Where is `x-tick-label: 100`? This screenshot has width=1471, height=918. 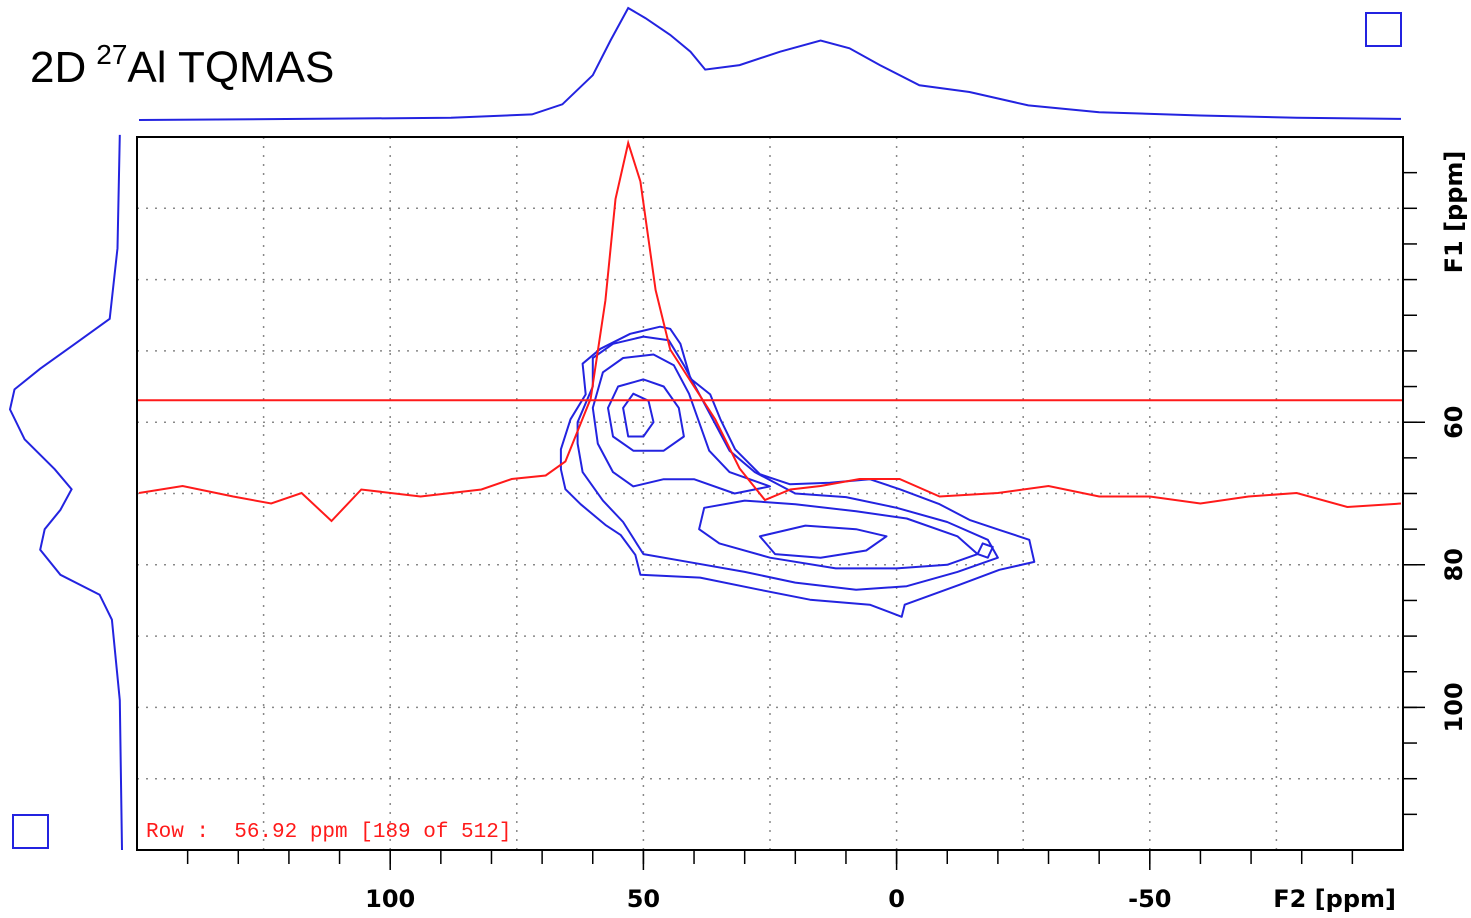 x-tick-label: 100 is located at coordinates (390, 899).